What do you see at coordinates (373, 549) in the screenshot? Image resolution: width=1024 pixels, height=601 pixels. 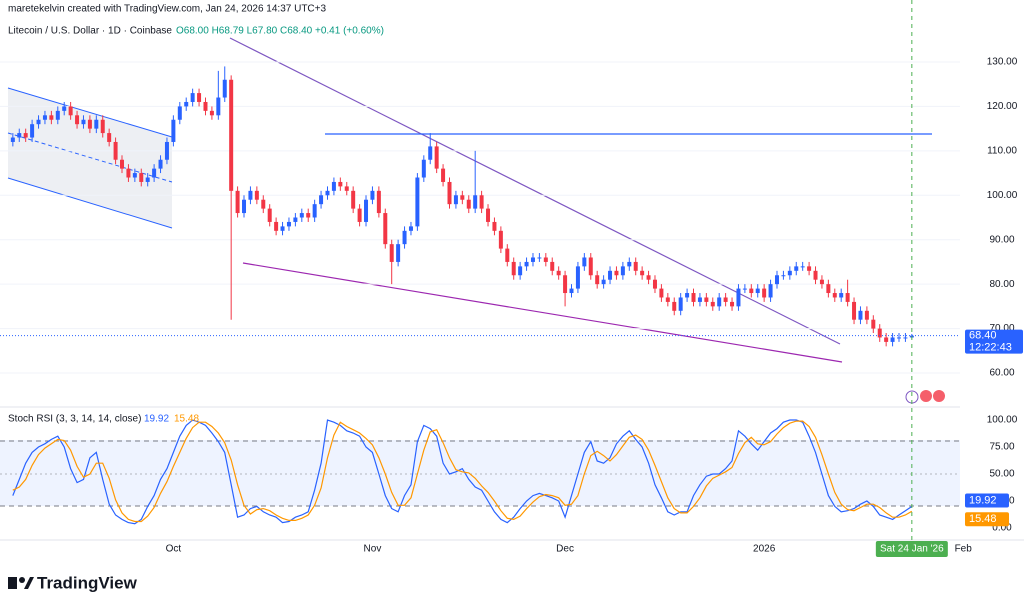 I see `x-tick-label: Nov` at bounding box center [373, 549].